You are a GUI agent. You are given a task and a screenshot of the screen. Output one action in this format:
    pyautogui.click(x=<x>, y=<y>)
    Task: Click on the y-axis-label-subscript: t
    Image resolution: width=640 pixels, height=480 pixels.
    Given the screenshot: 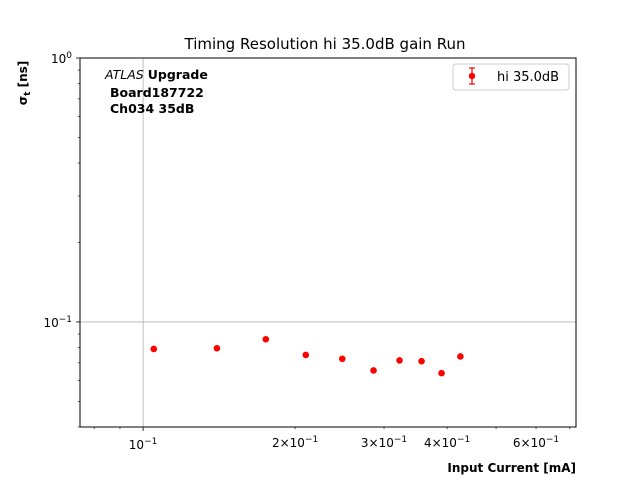 What is the action you would take?
    pyautogui.click(x=28, y=93)
    